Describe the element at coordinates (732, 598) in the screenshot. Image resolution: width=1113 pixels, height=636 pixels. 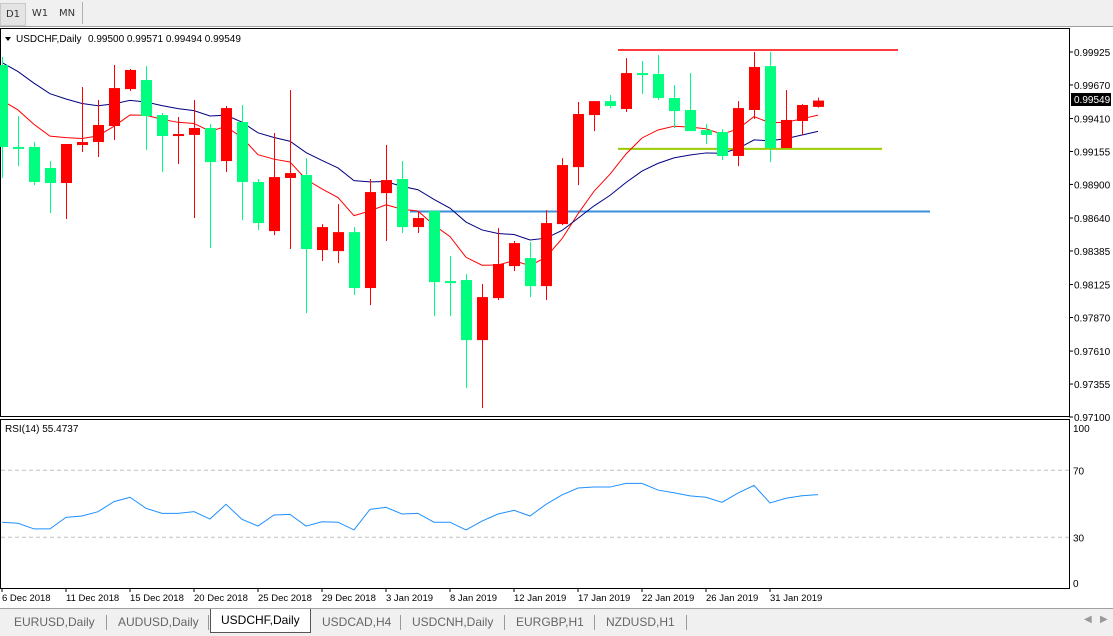
I see `date-tick-label: 26 Jan 2019` at that location.